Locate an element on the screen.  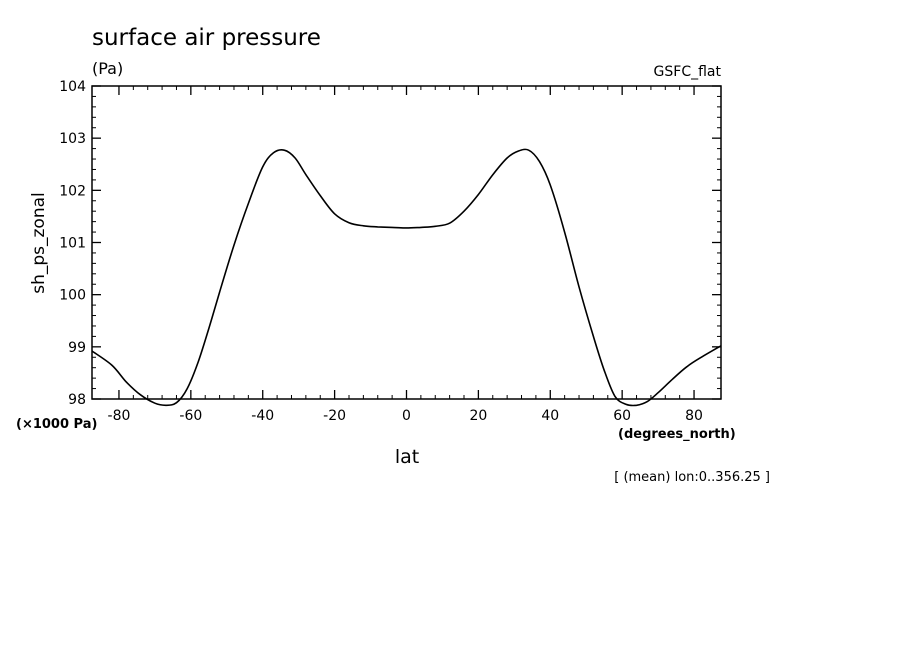
x-tick-label: 40 is located at coordinates (550, 416).